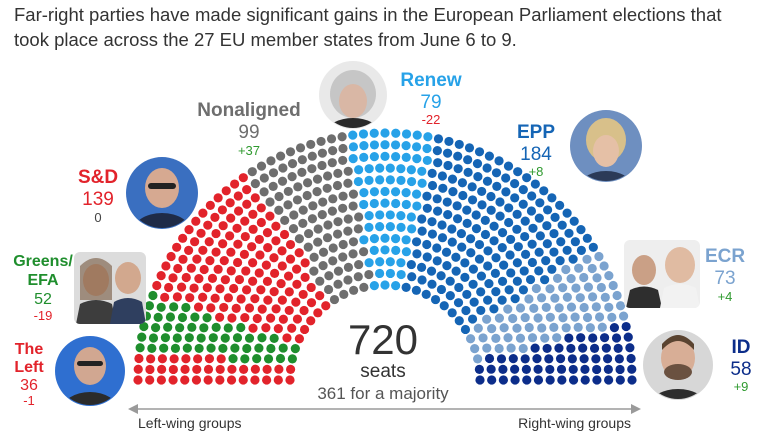 Image resolution: width=770 pixels, height=433 pixels. I want to click on left-axis-label: Left-wing groups, so click(190, 423).